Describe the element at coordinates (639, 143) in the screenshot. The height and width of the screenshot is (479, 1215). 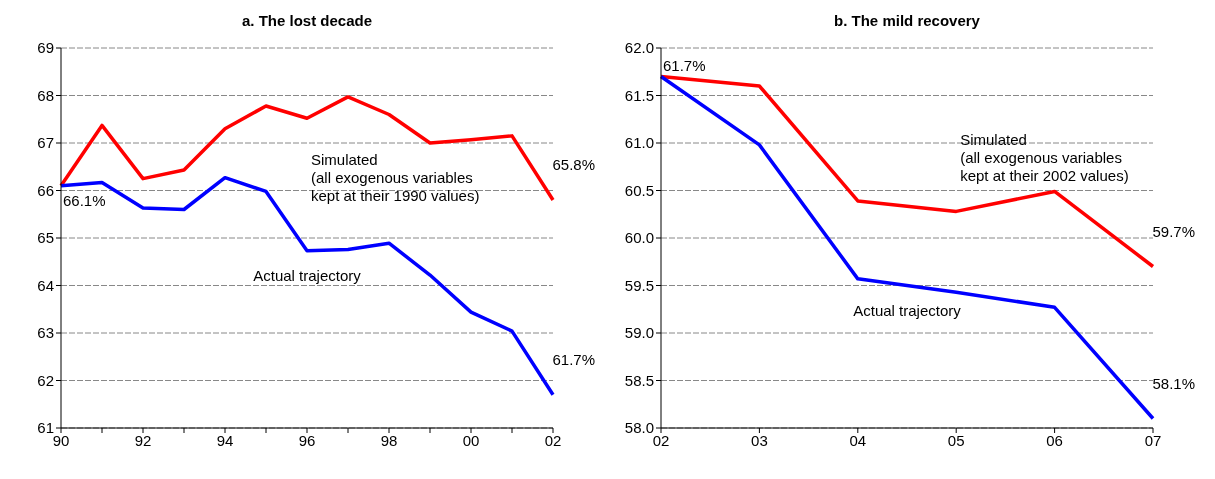
I see `y-tick-label: 61.0` at that location.